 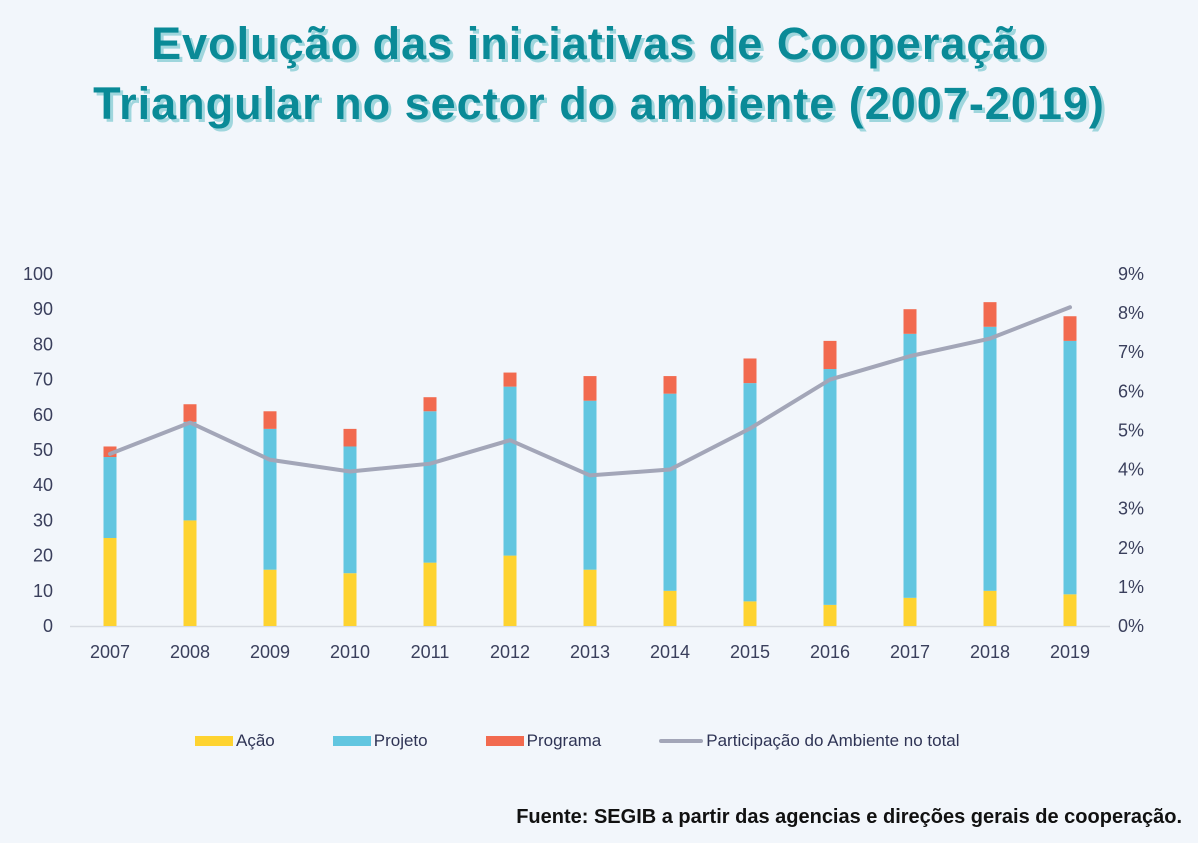 What do you see at coordinates (681, 741) in the screenshot?
I see `legend-line-participacao` at bounding box center [681, 741].